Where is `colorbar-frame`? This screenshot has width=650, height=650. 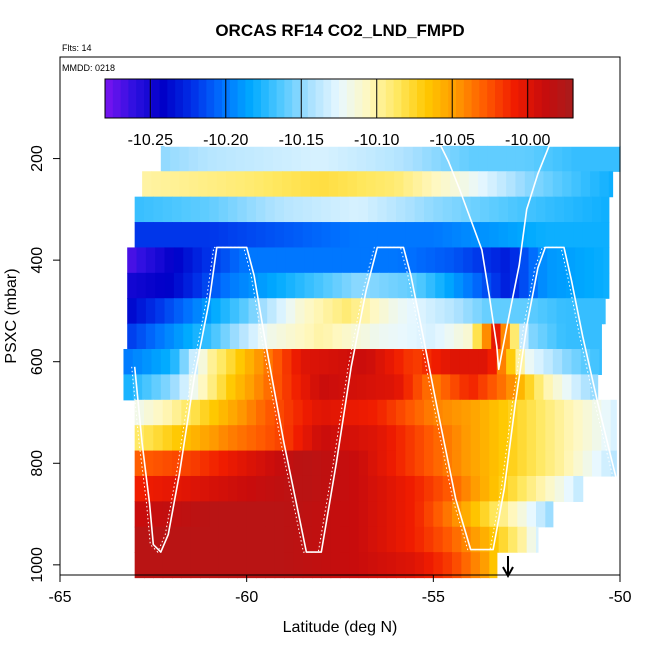
colorbar-frame is located at coordinates (339, 98).